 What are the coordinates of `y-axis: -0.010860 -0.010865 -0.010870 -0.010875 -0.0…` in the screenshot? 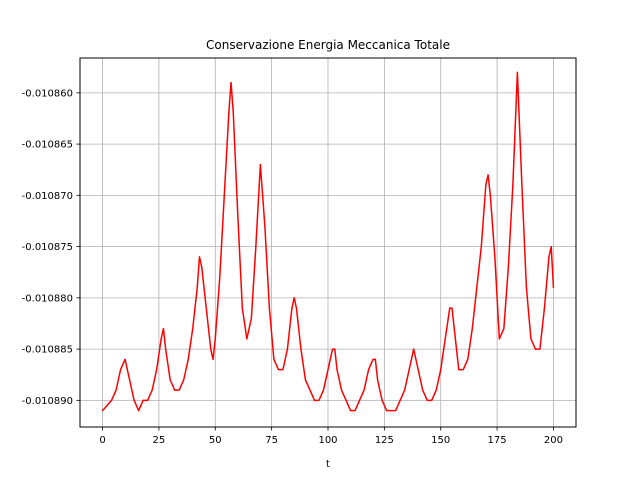 It's located at (51, 247).